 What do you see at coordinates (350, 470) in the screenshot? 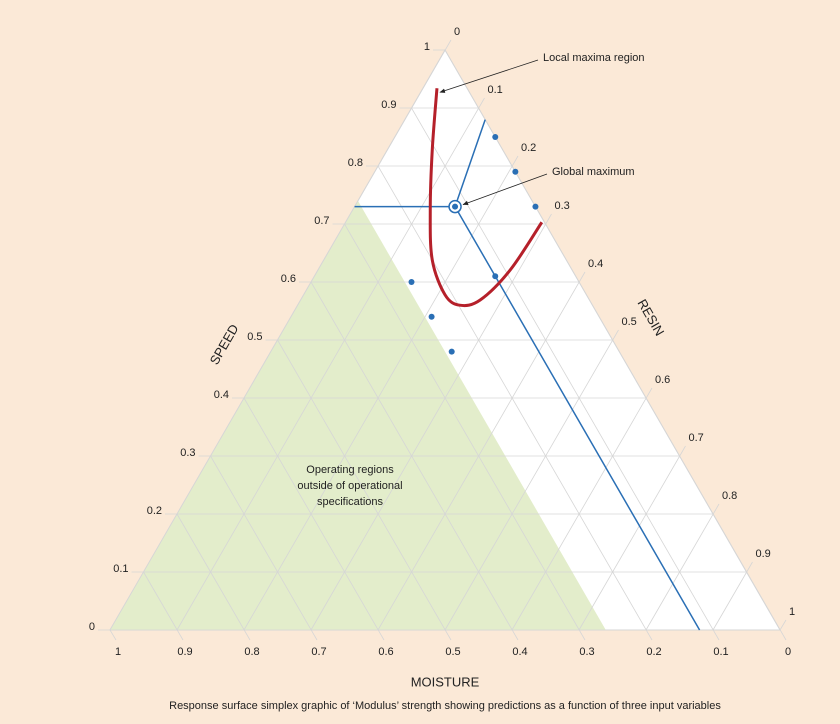
I see `shaded-label: Operating regions` at bounding box center [350, 470].